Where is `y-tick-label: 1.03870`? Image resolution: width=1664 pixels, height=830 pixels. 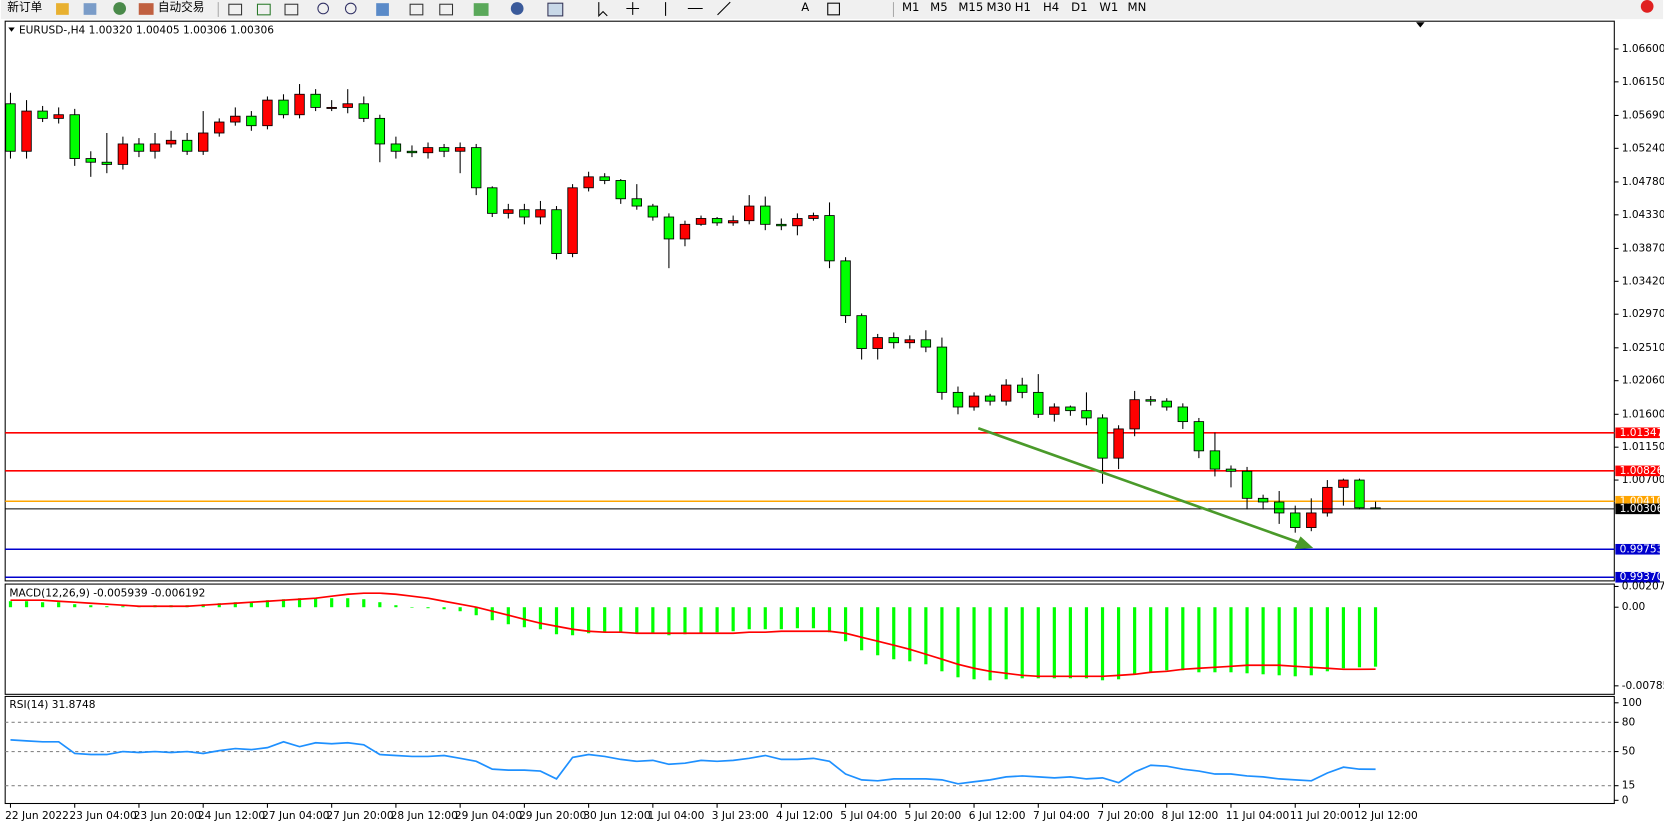 y-tick-label: 1.03870 is located at coordinates (1643, 248).